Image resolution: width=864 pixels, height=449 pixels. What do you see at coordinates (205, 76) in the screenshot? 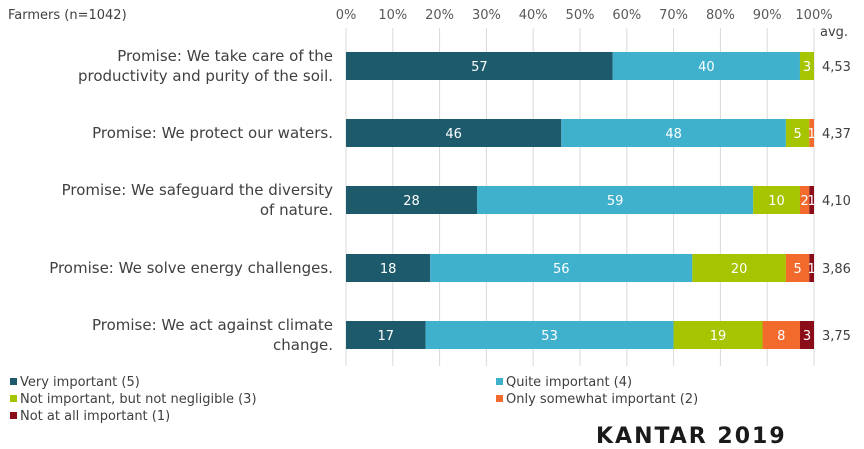
I see `category-label: productivity and purity of the soil.` at bounding box center [205, 76].